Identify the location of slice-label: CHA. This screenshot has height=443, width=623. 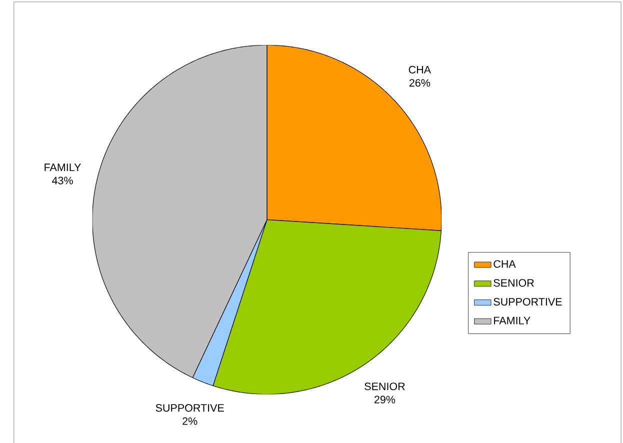
(420, 70).